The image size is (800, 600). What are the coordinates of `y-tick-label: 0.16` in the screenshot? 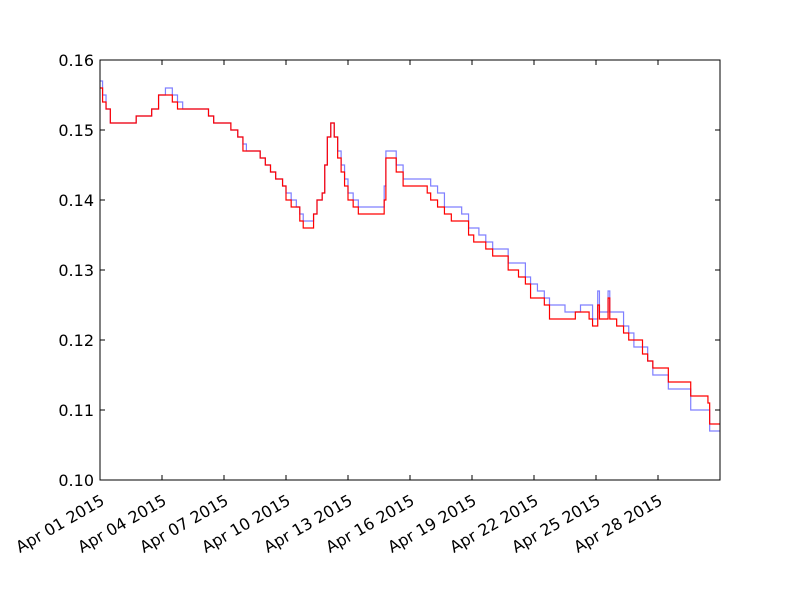 It's located at (76, 60).